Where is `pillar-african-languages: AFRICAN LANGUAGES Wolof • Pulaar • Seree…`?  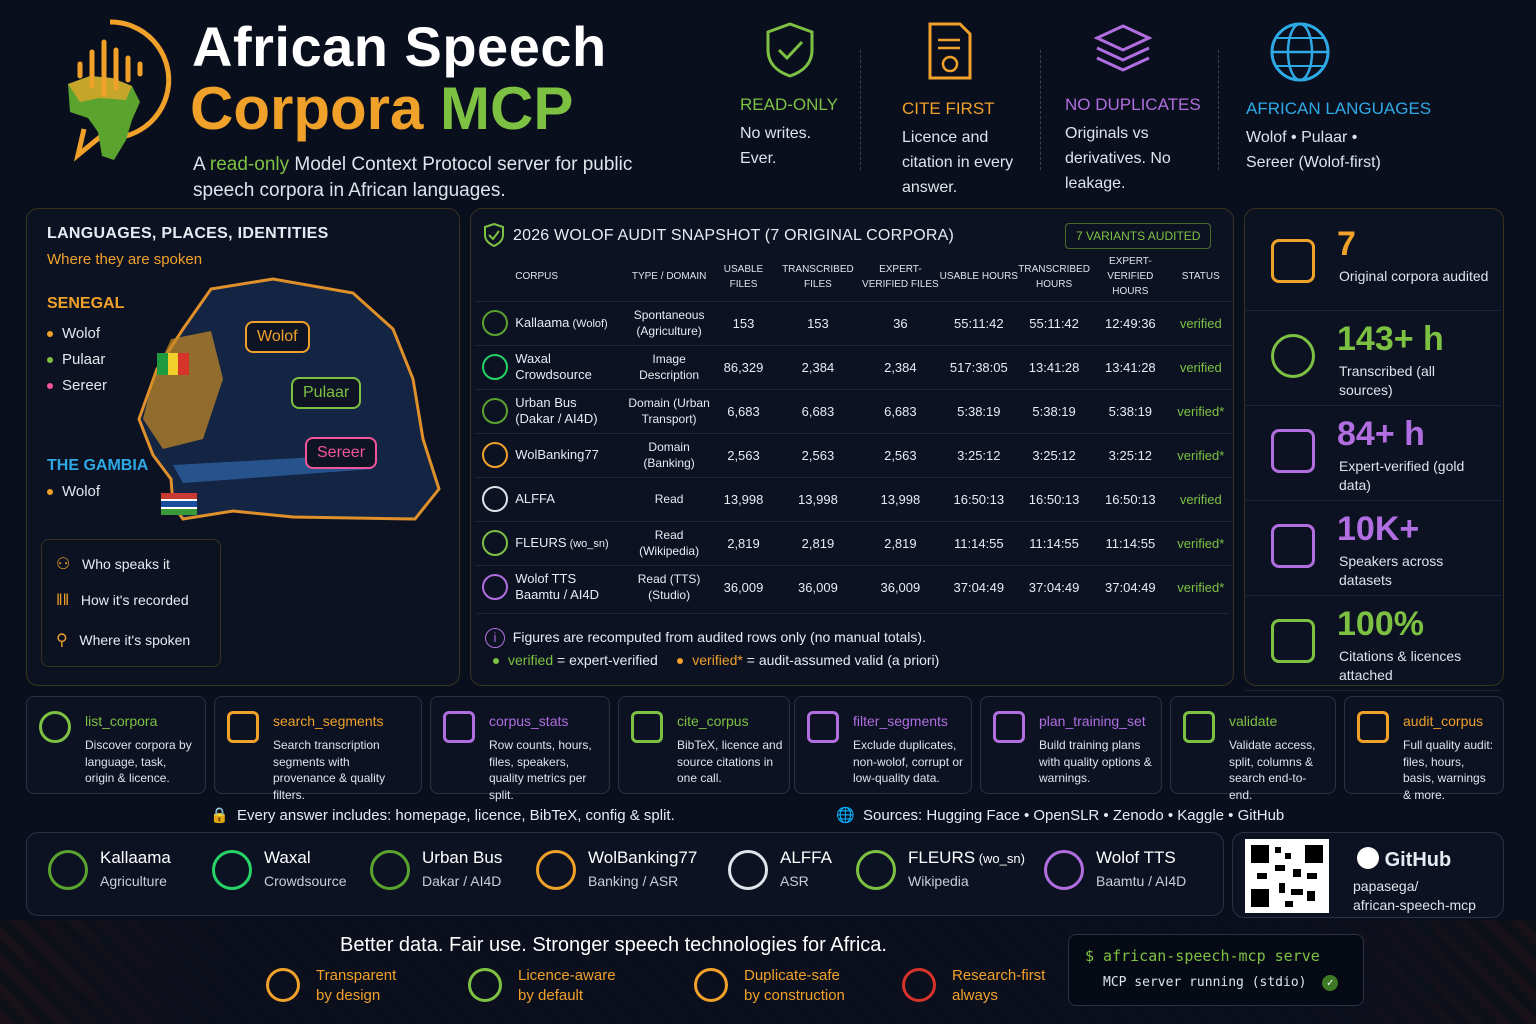 pillar-african-languages: AFRICAN LANGUAGES Wolof • Pulaar • Seree… is located at coordinates (1338, 97).